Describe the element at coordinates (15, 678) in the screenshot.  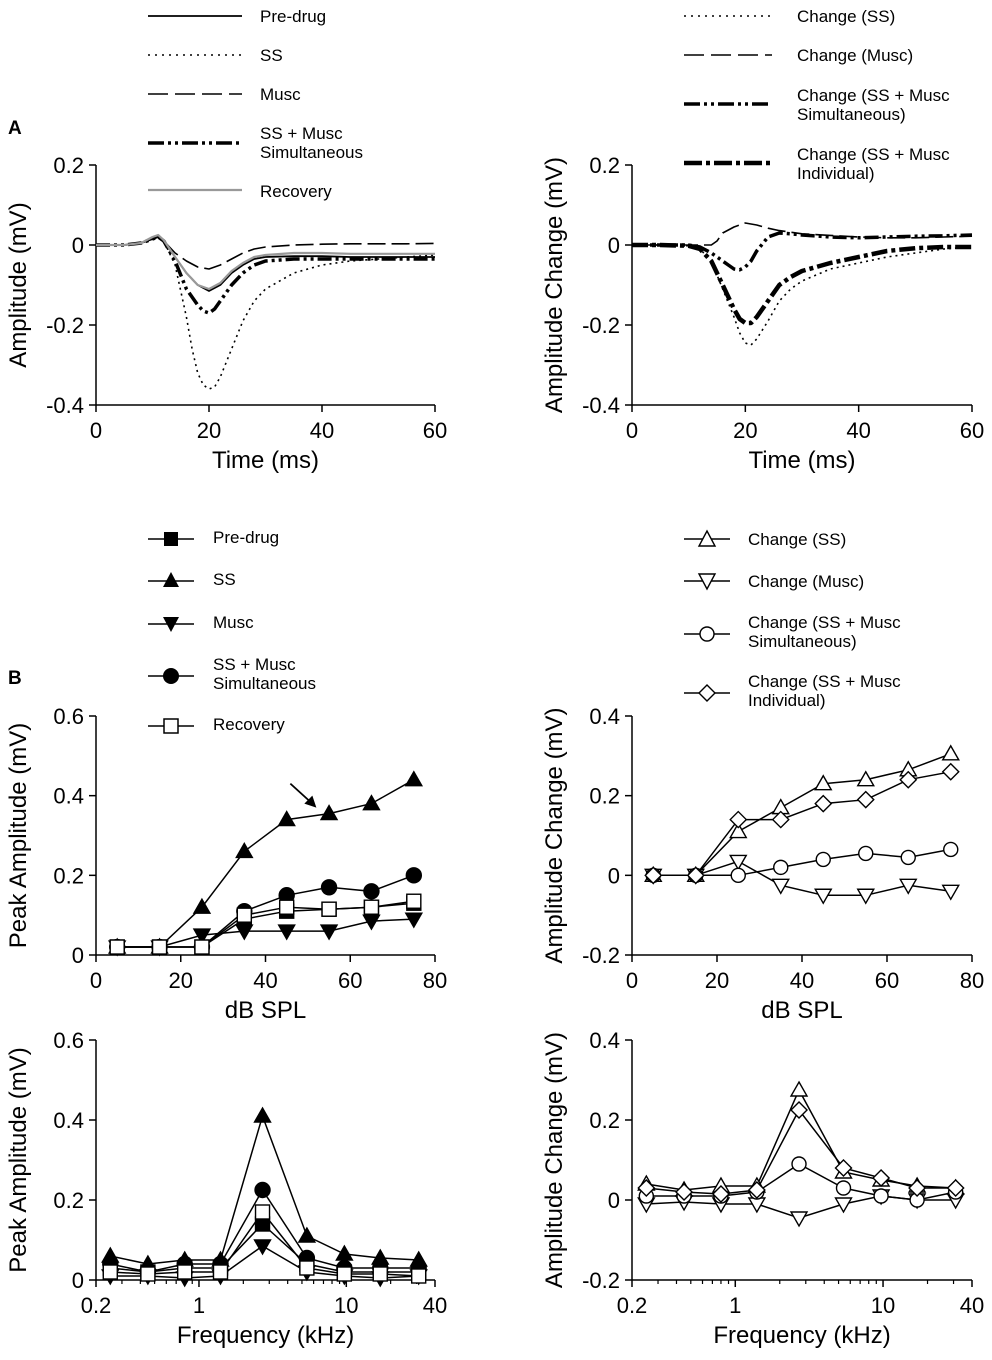
I see `panel-label-b: B` at that location.